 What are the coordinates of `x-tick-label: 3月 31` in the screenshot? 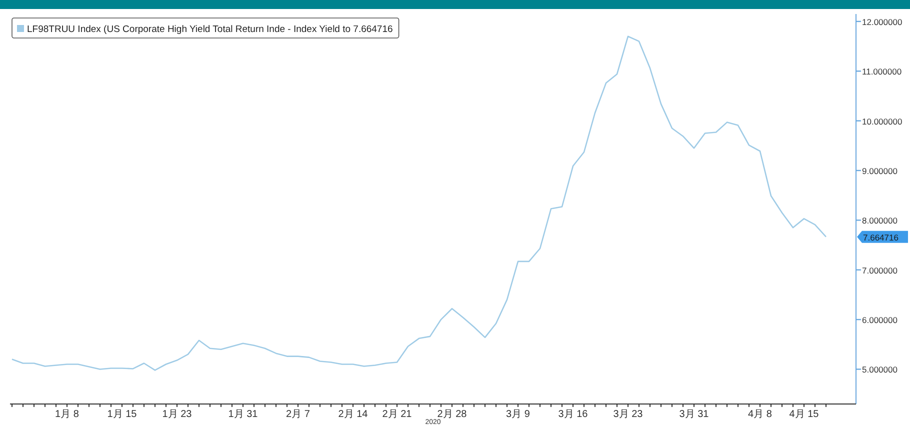 It's located at (694, 414).